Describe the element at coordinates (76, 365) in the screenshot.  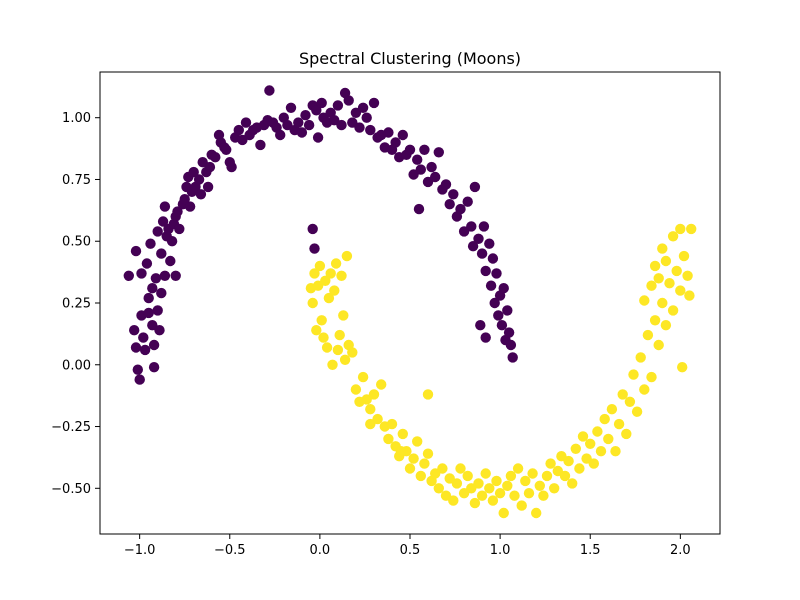
I see `y-tick-label: 0.00` at that location.